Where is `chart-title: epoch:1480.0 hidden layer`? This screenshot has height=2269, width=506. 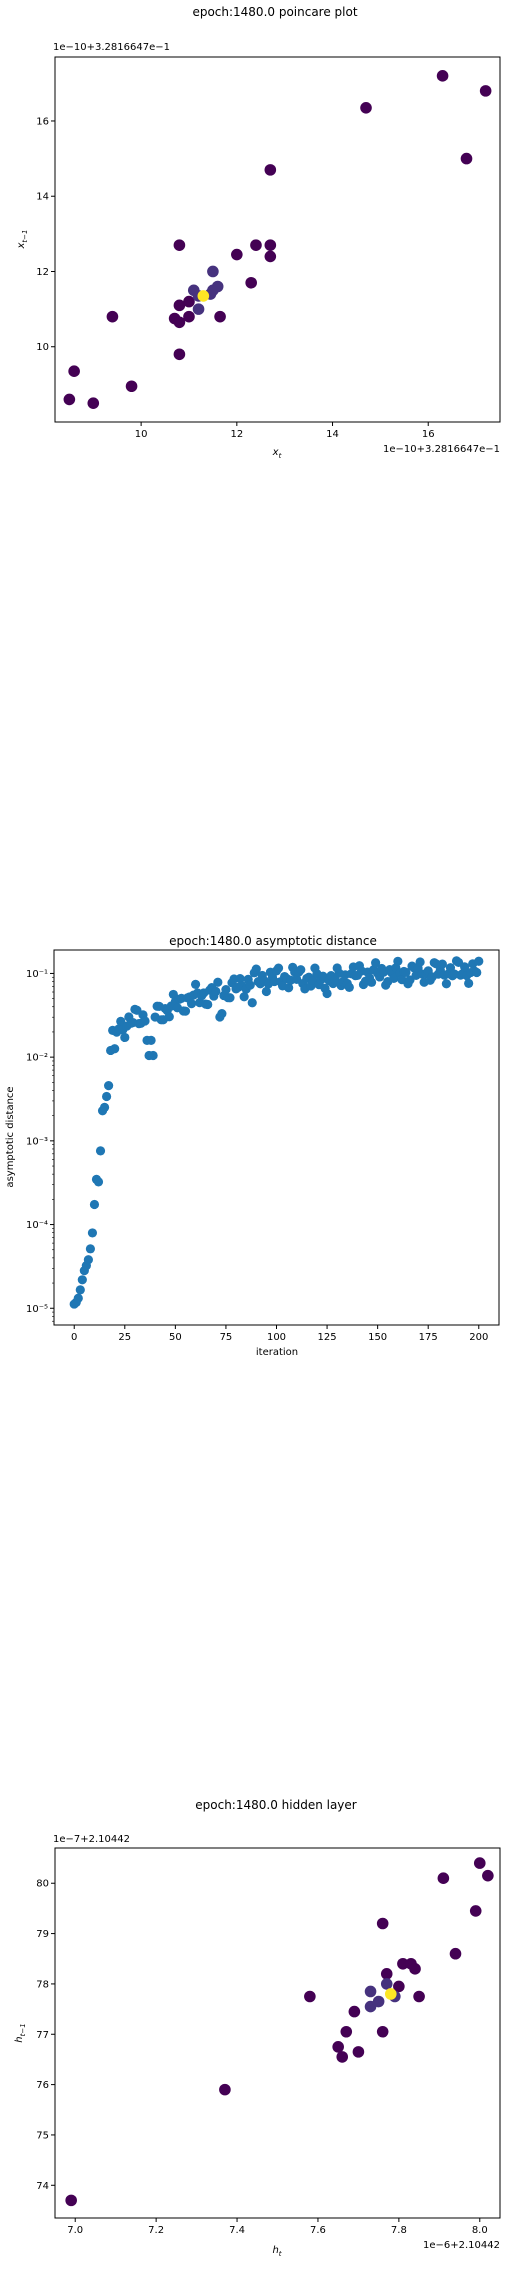 chart-title: epoch:1480.0 hidden layer is located at coordinates (276, 1805).